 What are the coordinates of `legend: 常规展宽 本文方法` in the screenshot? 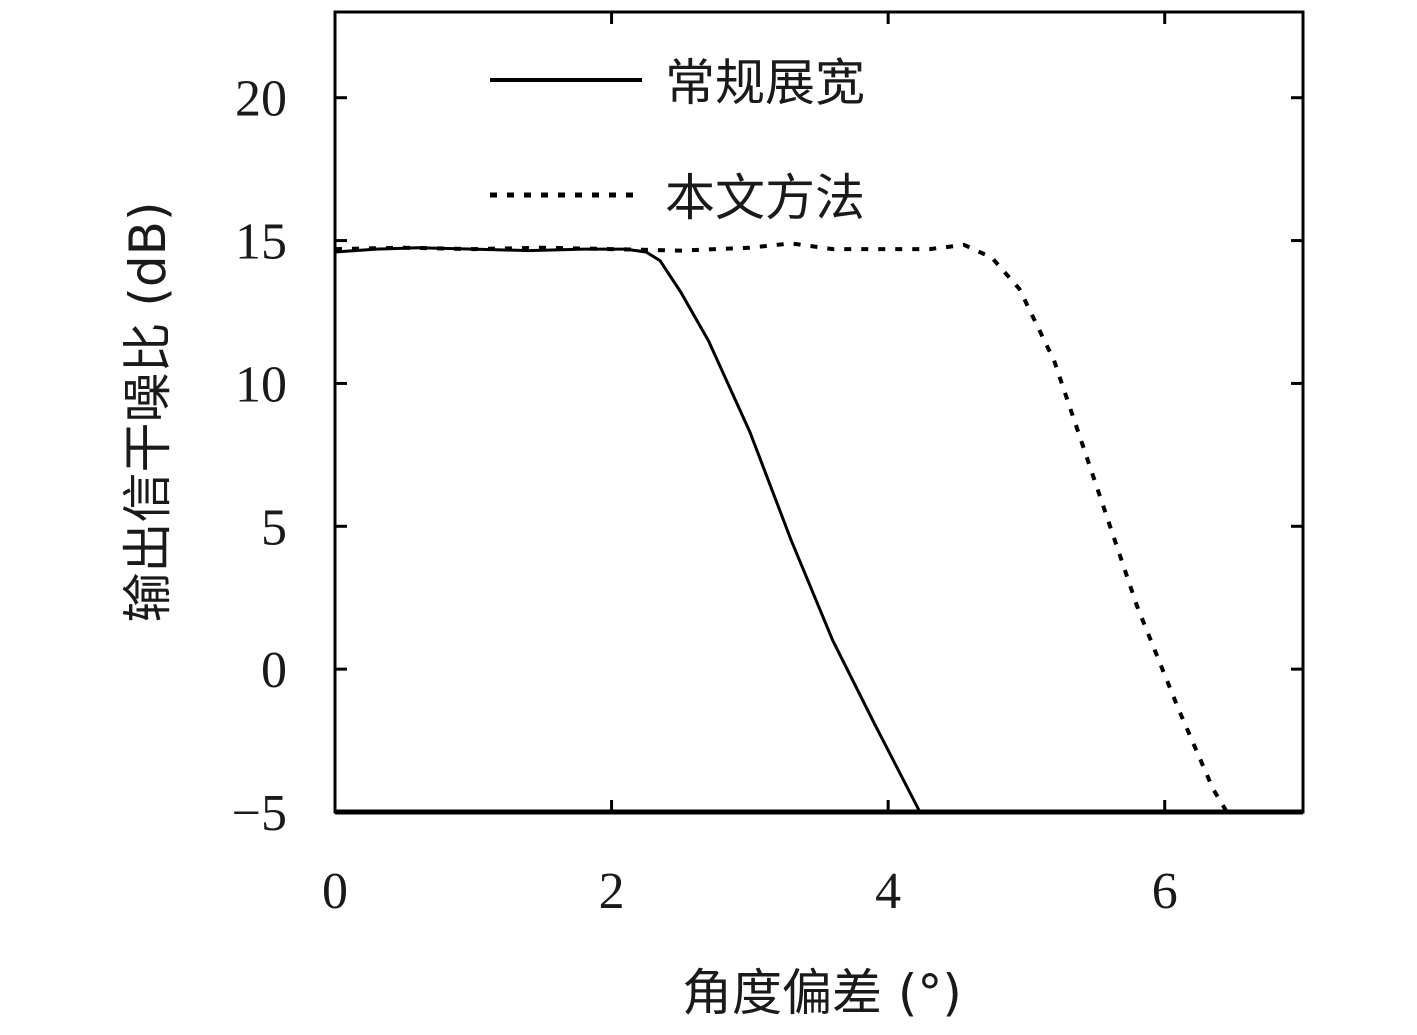 It's located at (677, 140).